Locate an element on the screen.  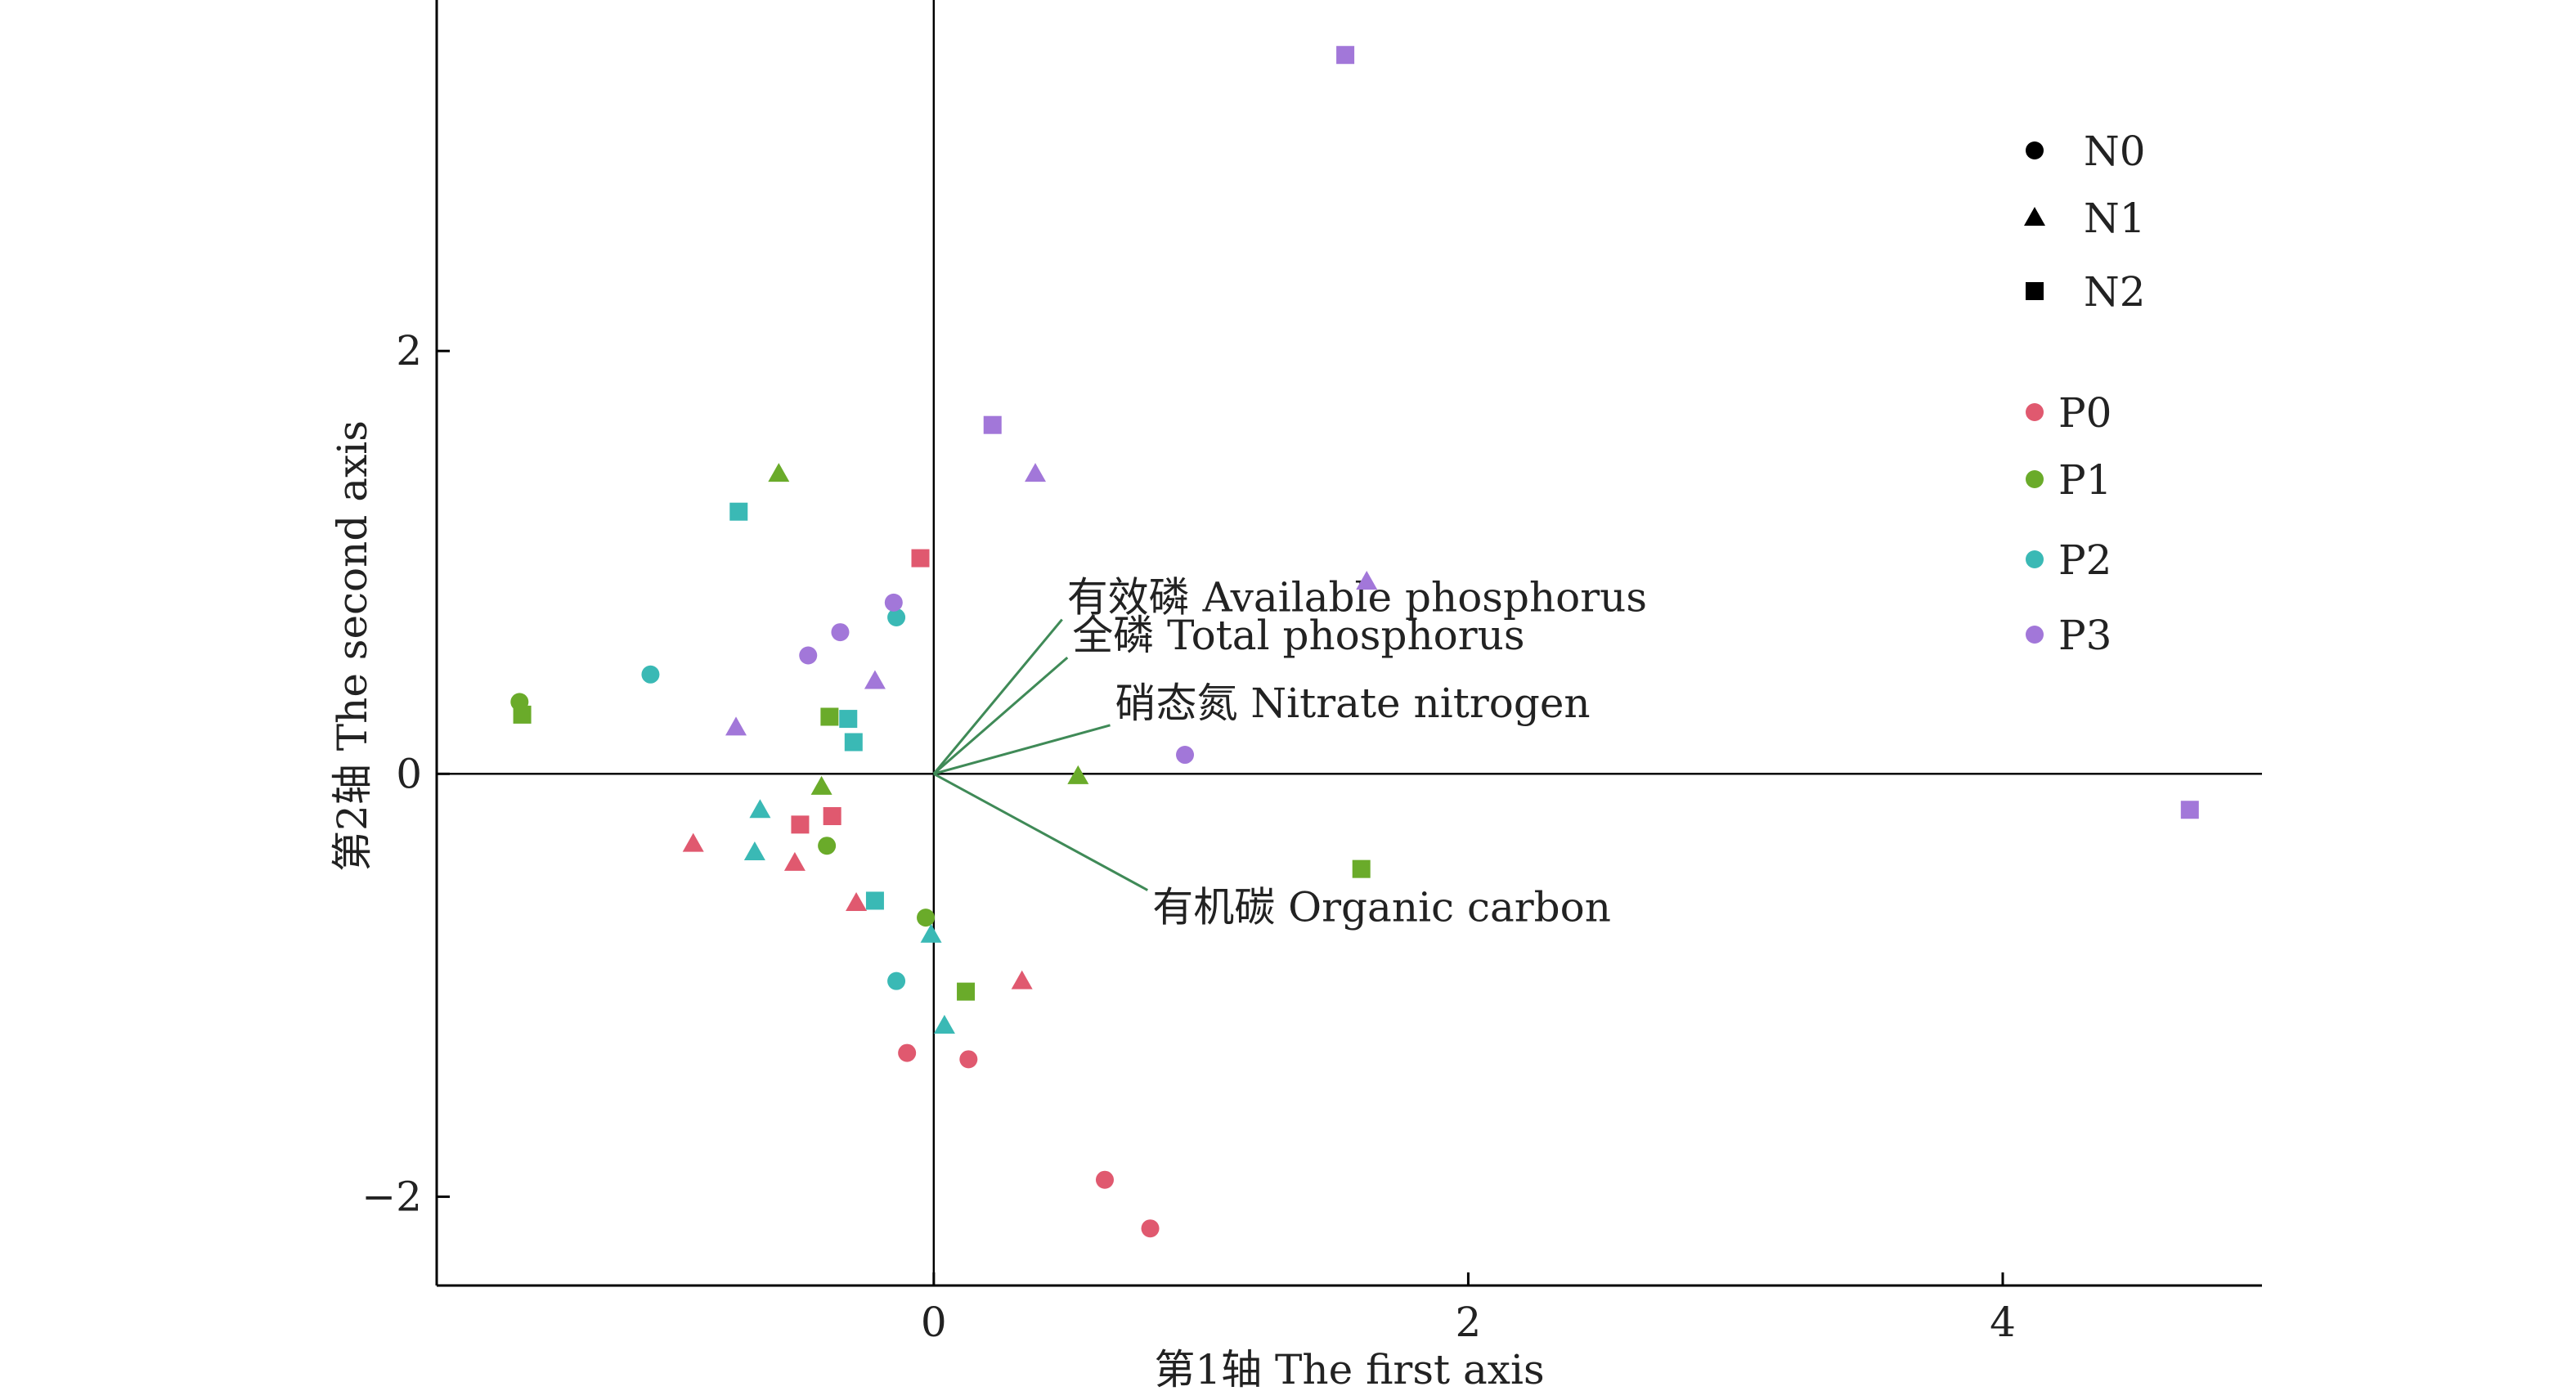
y-axis-label: 第2轴 The second axis is located at coordinates (353, 646).